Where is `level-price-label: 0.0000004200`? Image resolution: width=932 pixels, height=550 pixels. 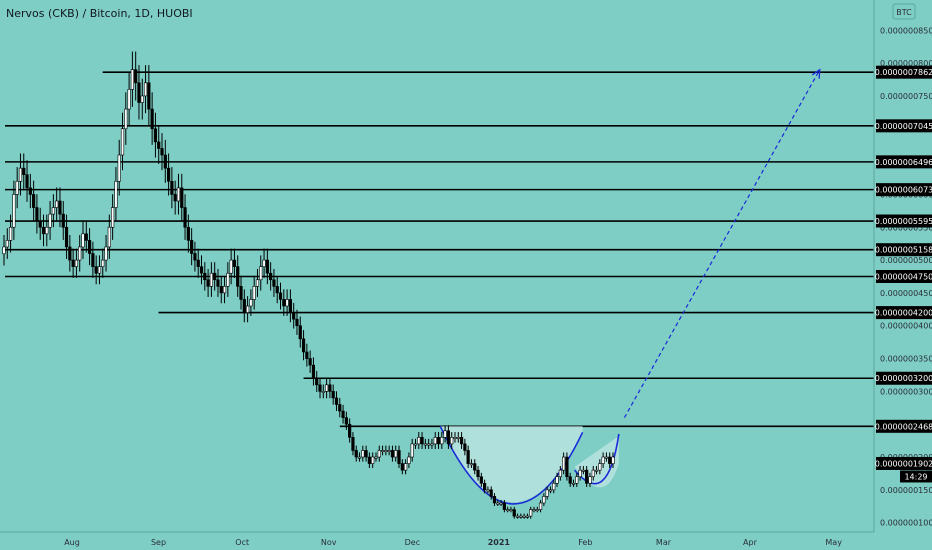
level-price-label: 0.0000004200 is located at coordinates (903, 313).